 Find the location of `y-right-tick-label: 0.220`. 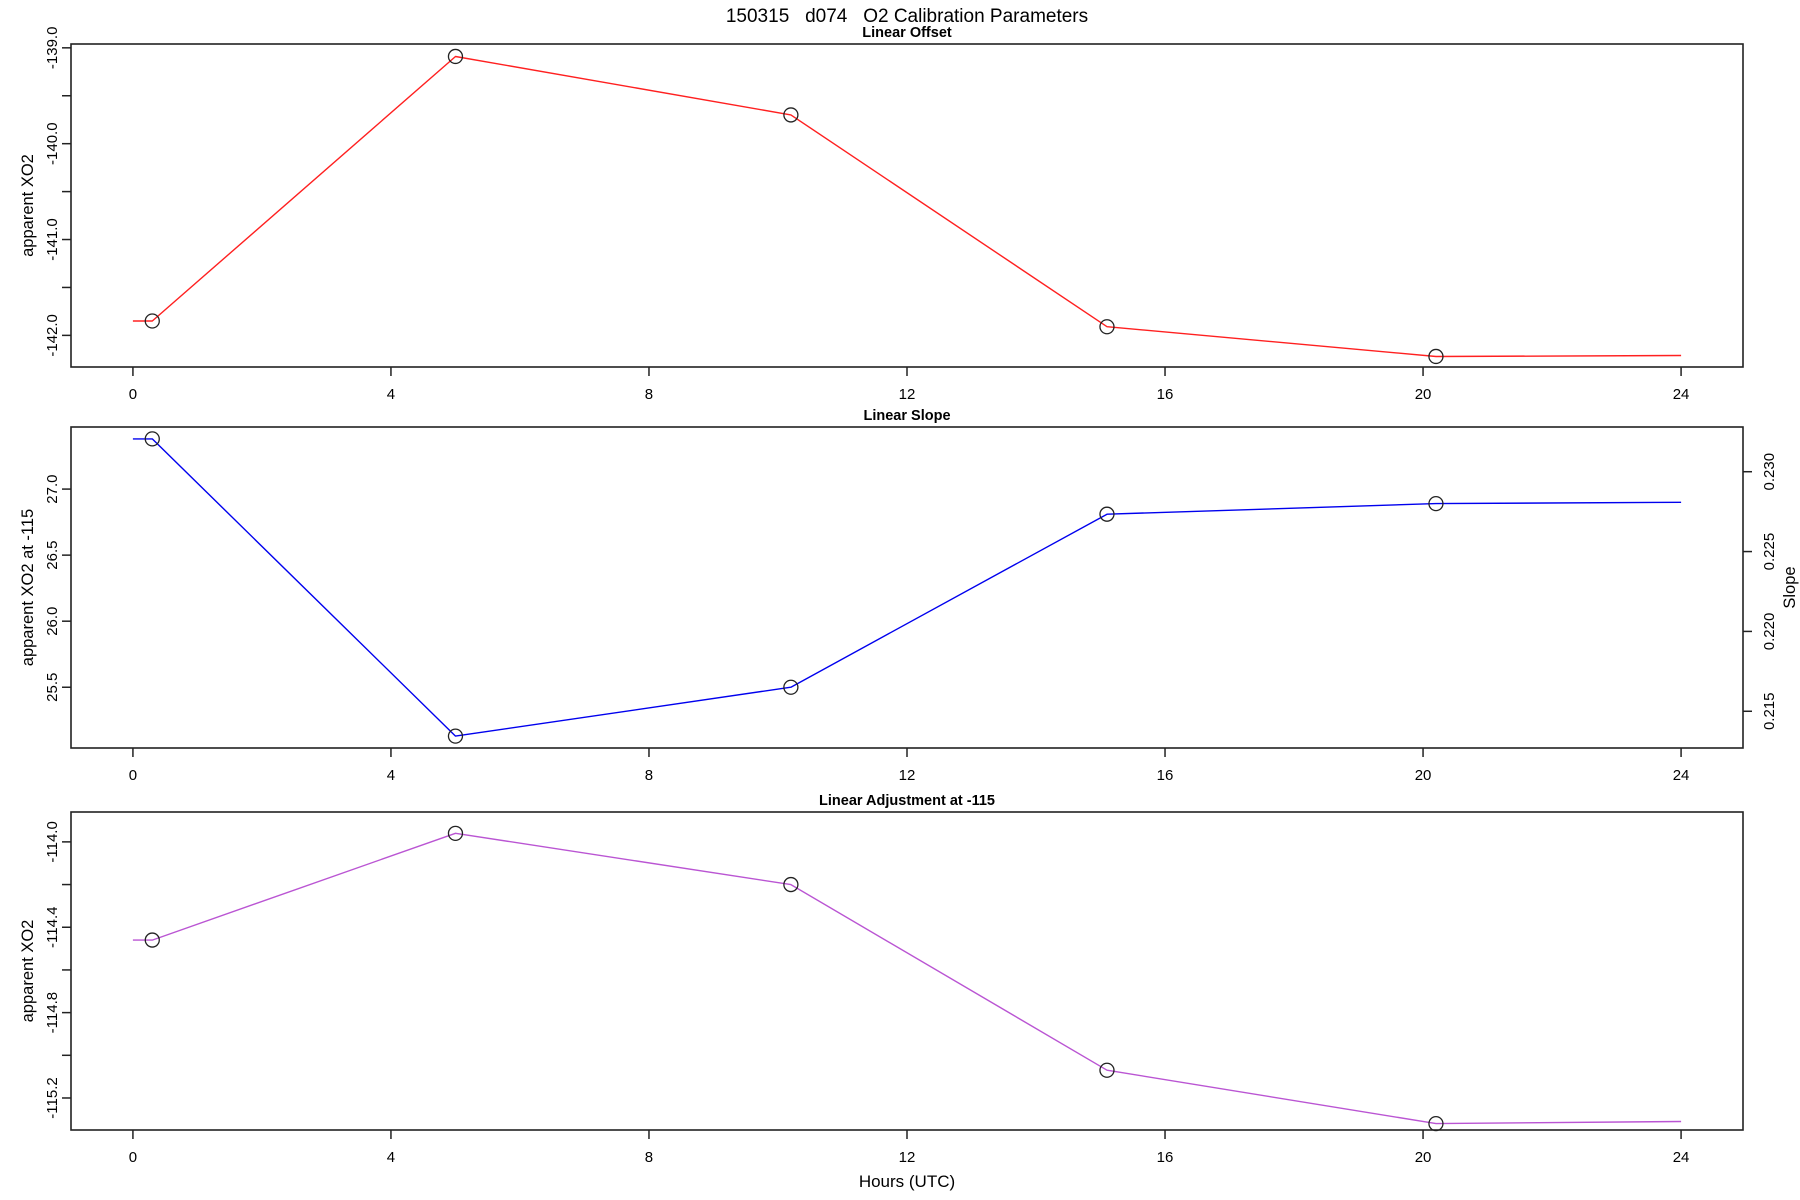

y-right-tick-label: 0.220 is located at coordinates (1769, 632).